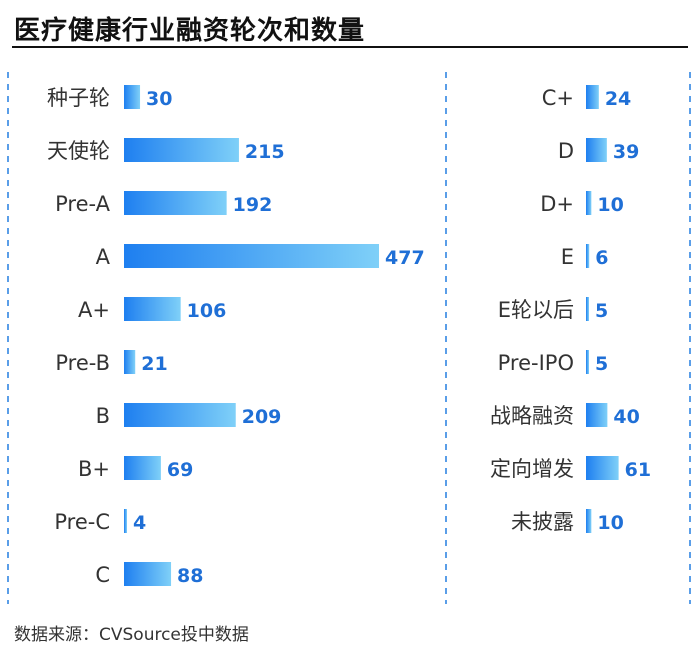  What do you see at coordinates (94, 469) in the screenshot?
I see `category-label: B+` at bounding box center [94, 469].